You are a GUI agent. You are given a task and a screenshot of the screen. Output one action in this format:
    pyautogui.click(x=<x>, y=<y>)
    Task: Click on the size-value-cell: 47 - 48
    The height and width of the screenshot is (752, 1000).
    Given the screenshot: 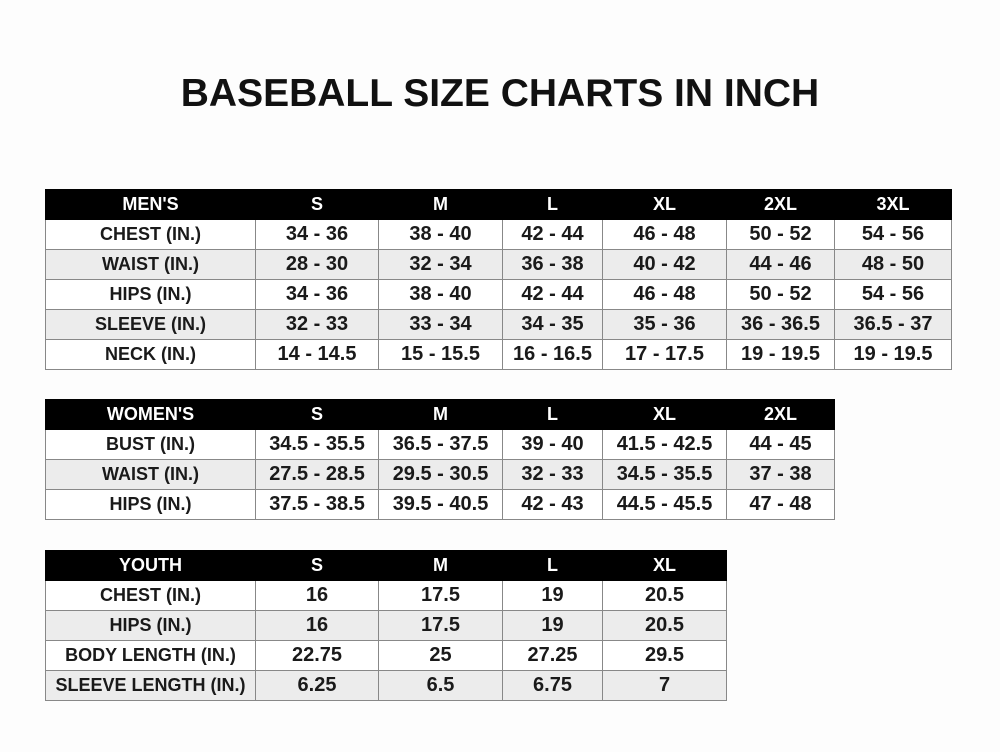 What is the action you would take?
    pyautogui.click(x=780, y=504)
    